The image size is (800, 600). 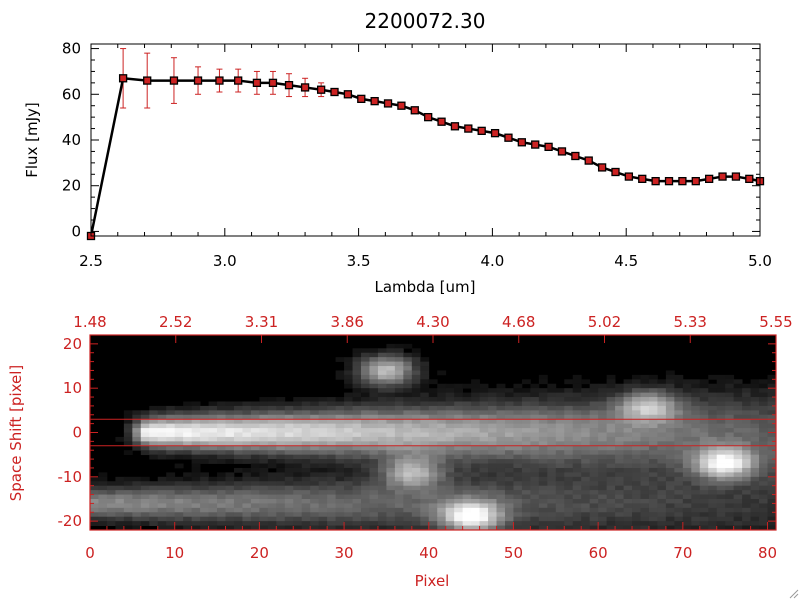 I want to click on flux-data-point, so click(x=709, y=179).